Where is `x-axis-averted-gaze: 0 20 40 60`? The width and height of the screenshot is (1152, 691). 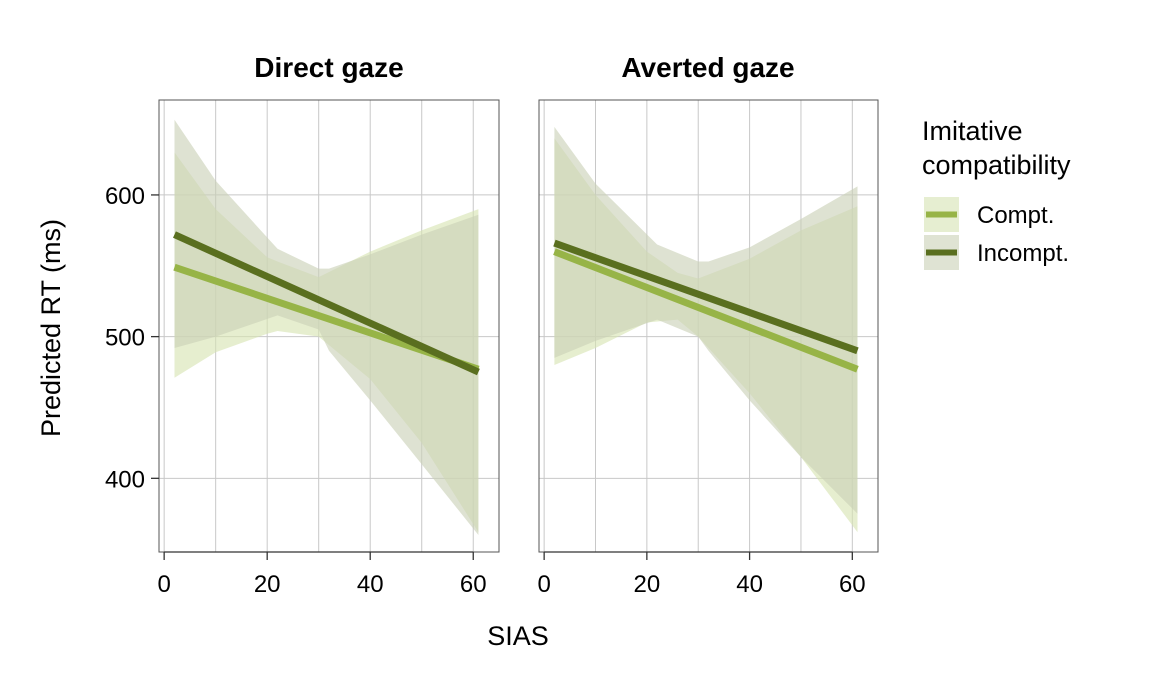 x-axis-averted-gaze: 0 20 40 60 is located at coordinates (701, 574).